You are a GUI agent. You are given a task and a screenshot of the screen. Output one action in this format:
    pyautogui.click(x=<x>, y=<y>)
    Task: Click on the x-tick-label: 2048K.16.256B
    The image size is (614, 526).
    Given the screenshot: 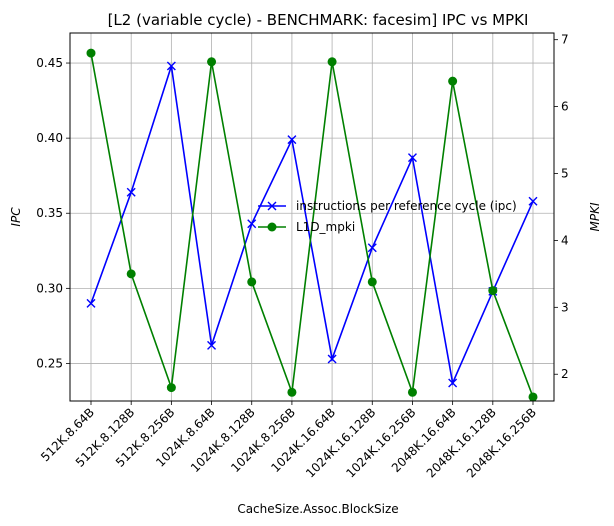 What is the action you would take?
    pyautogui.click(x=501, y=442)
    